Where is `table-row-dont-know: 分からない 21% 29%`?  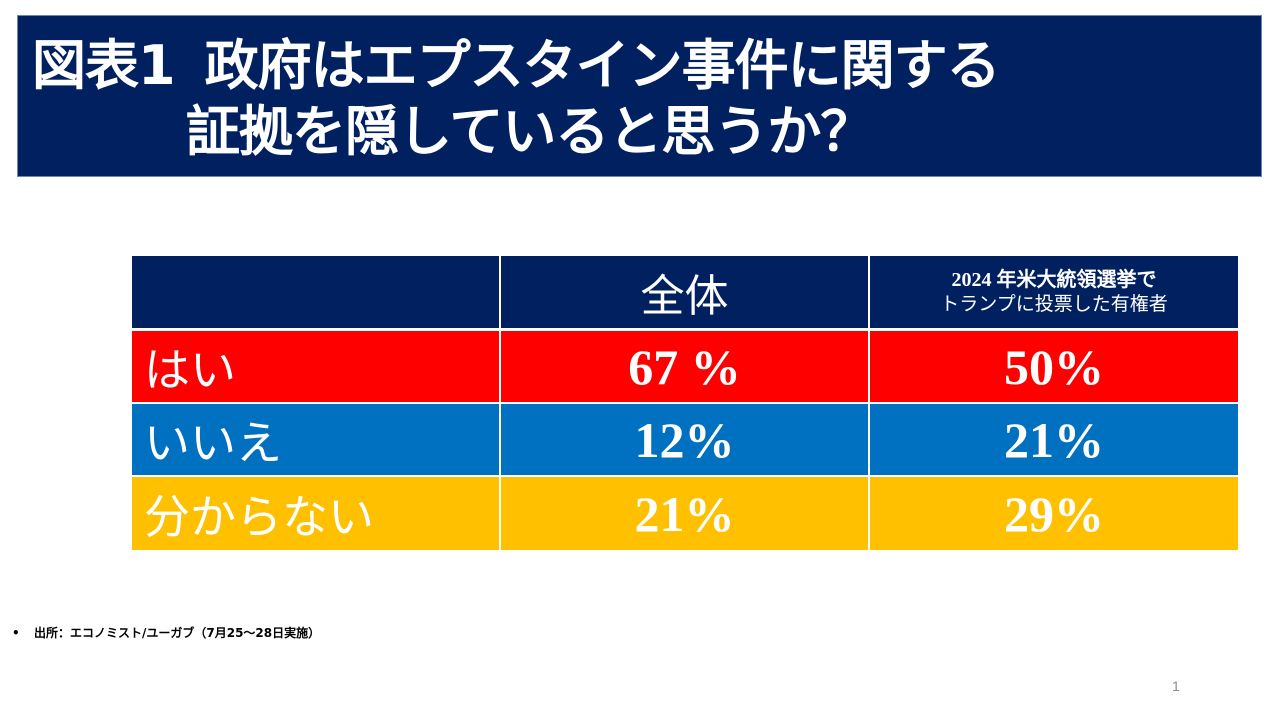 table-row-dont-know: 分からない 21% 29% is located at coordinates (685, 513).